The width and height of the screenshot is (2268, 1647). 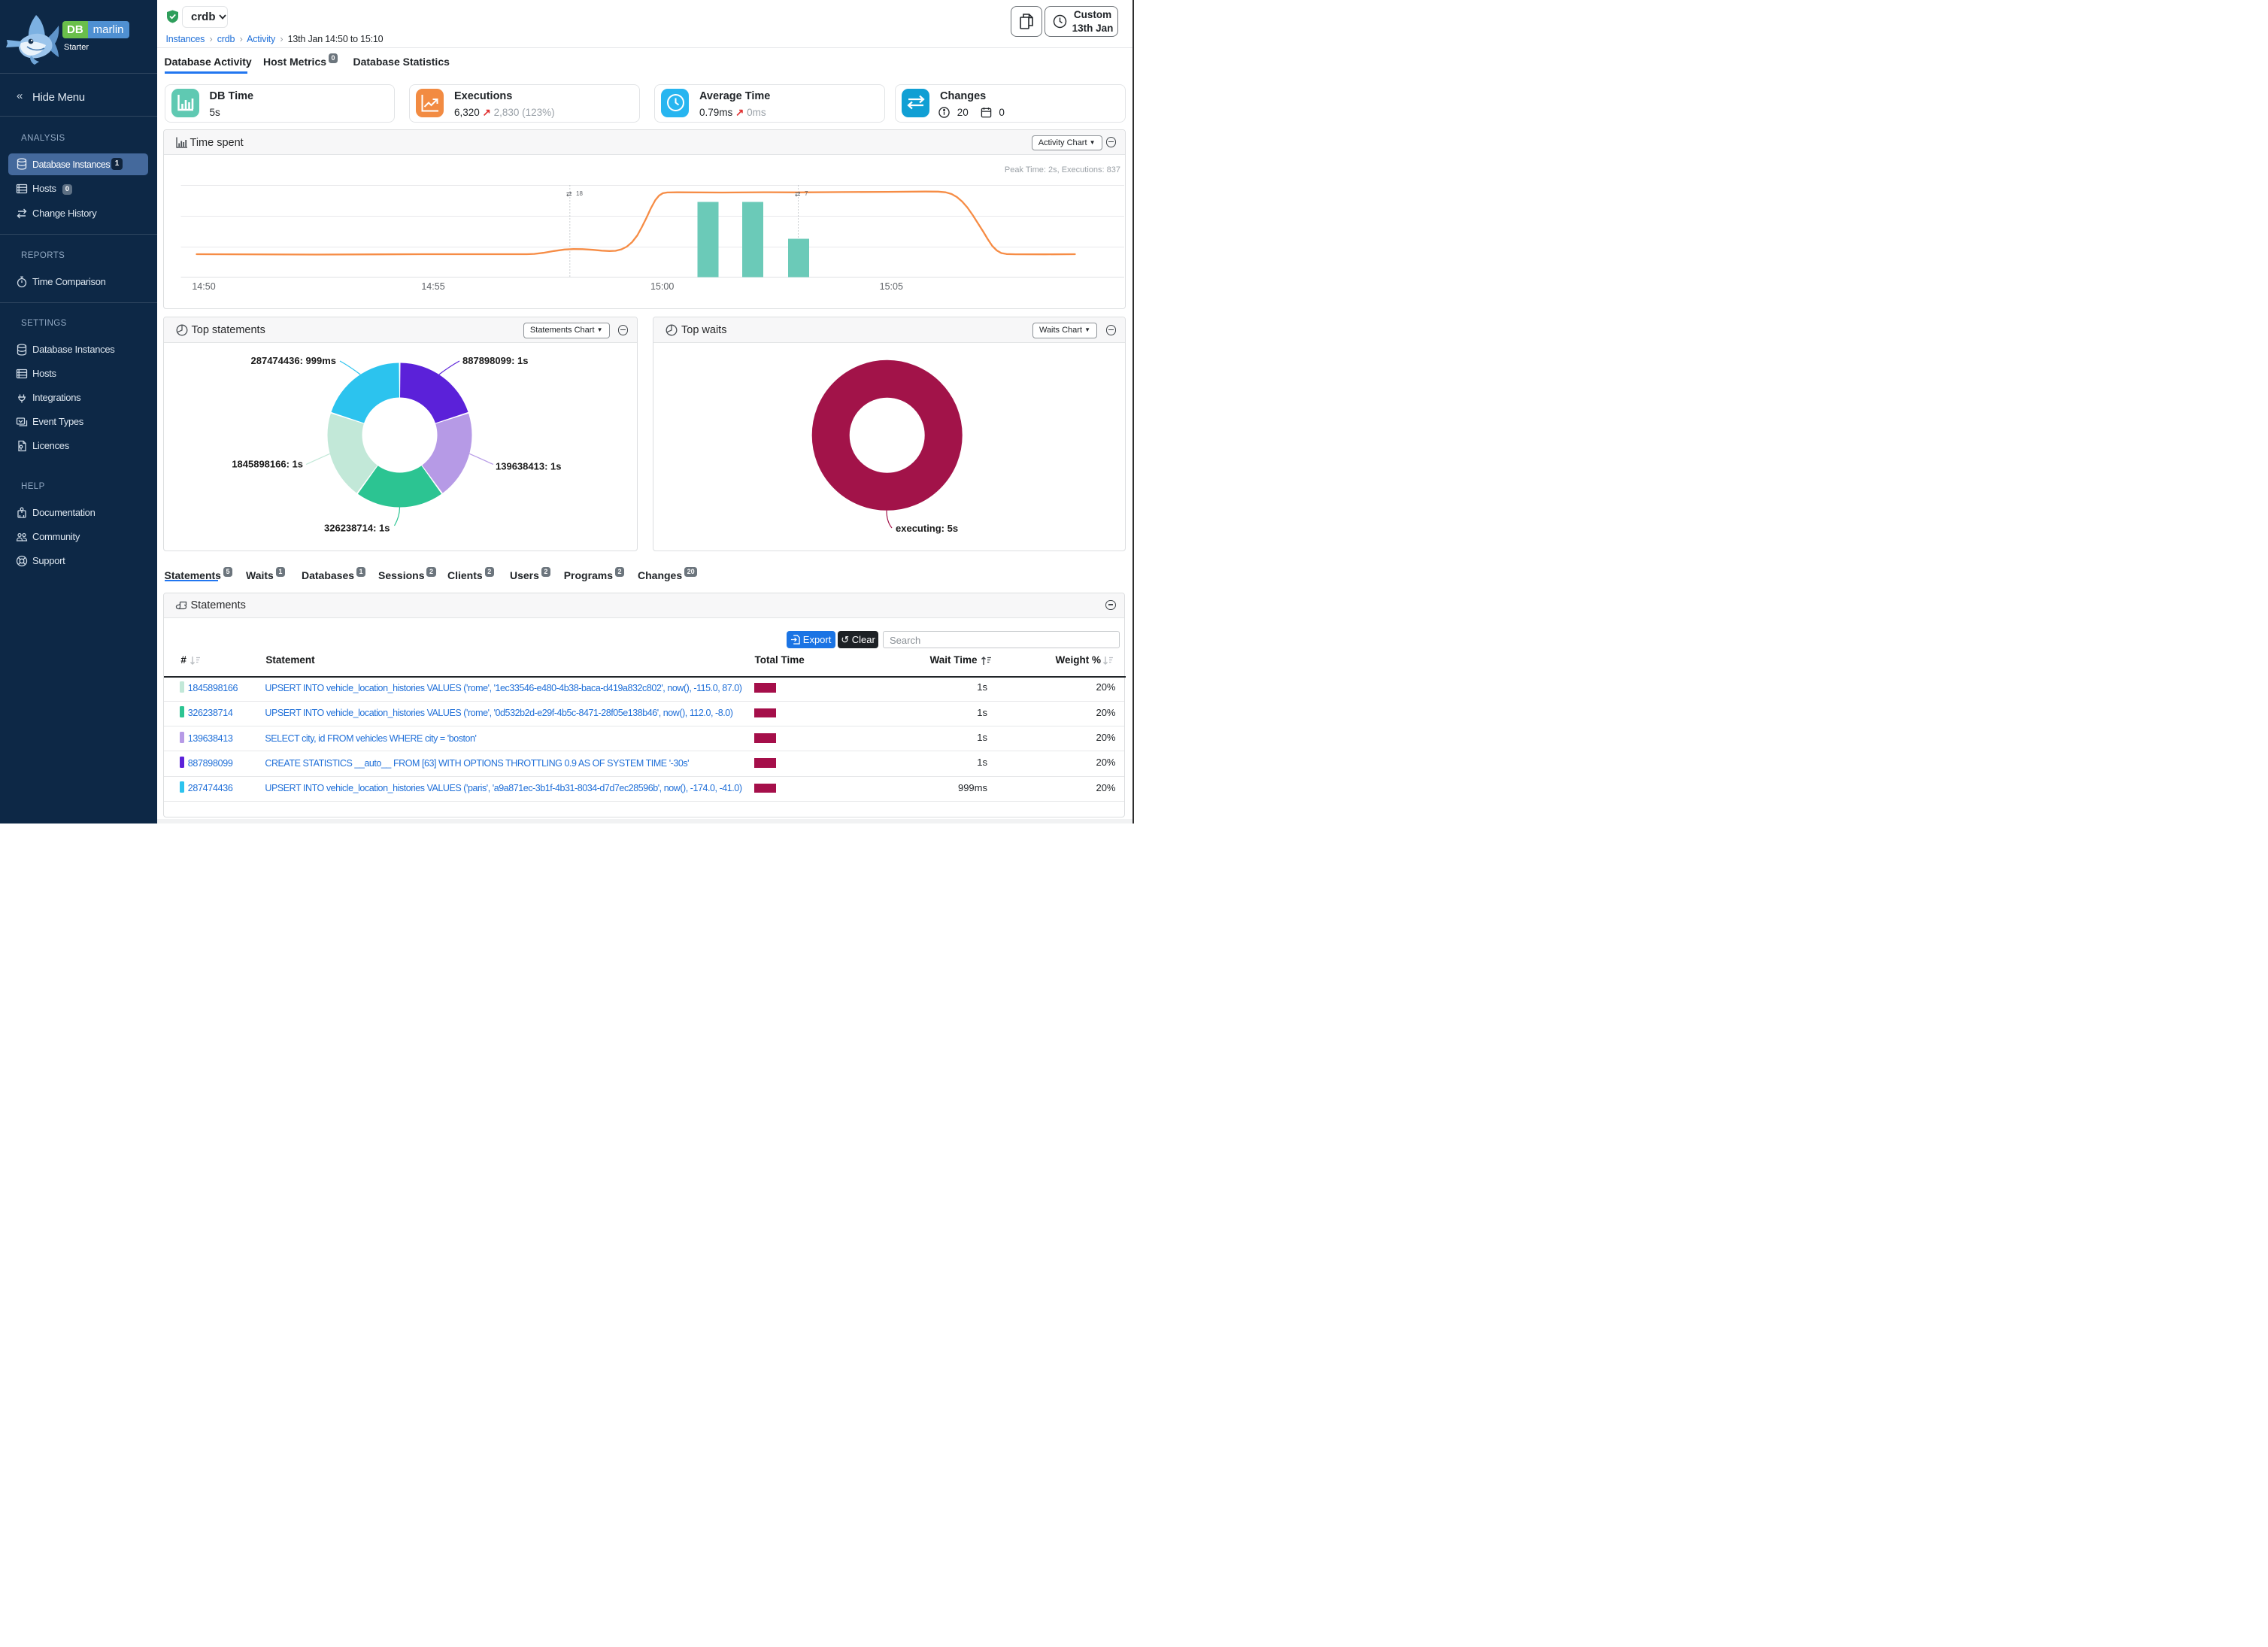 What do you see at coordinates (927, 528) in the screenshot?
I see `svg-text: executing: 5s` at bounding box center [927, 528].